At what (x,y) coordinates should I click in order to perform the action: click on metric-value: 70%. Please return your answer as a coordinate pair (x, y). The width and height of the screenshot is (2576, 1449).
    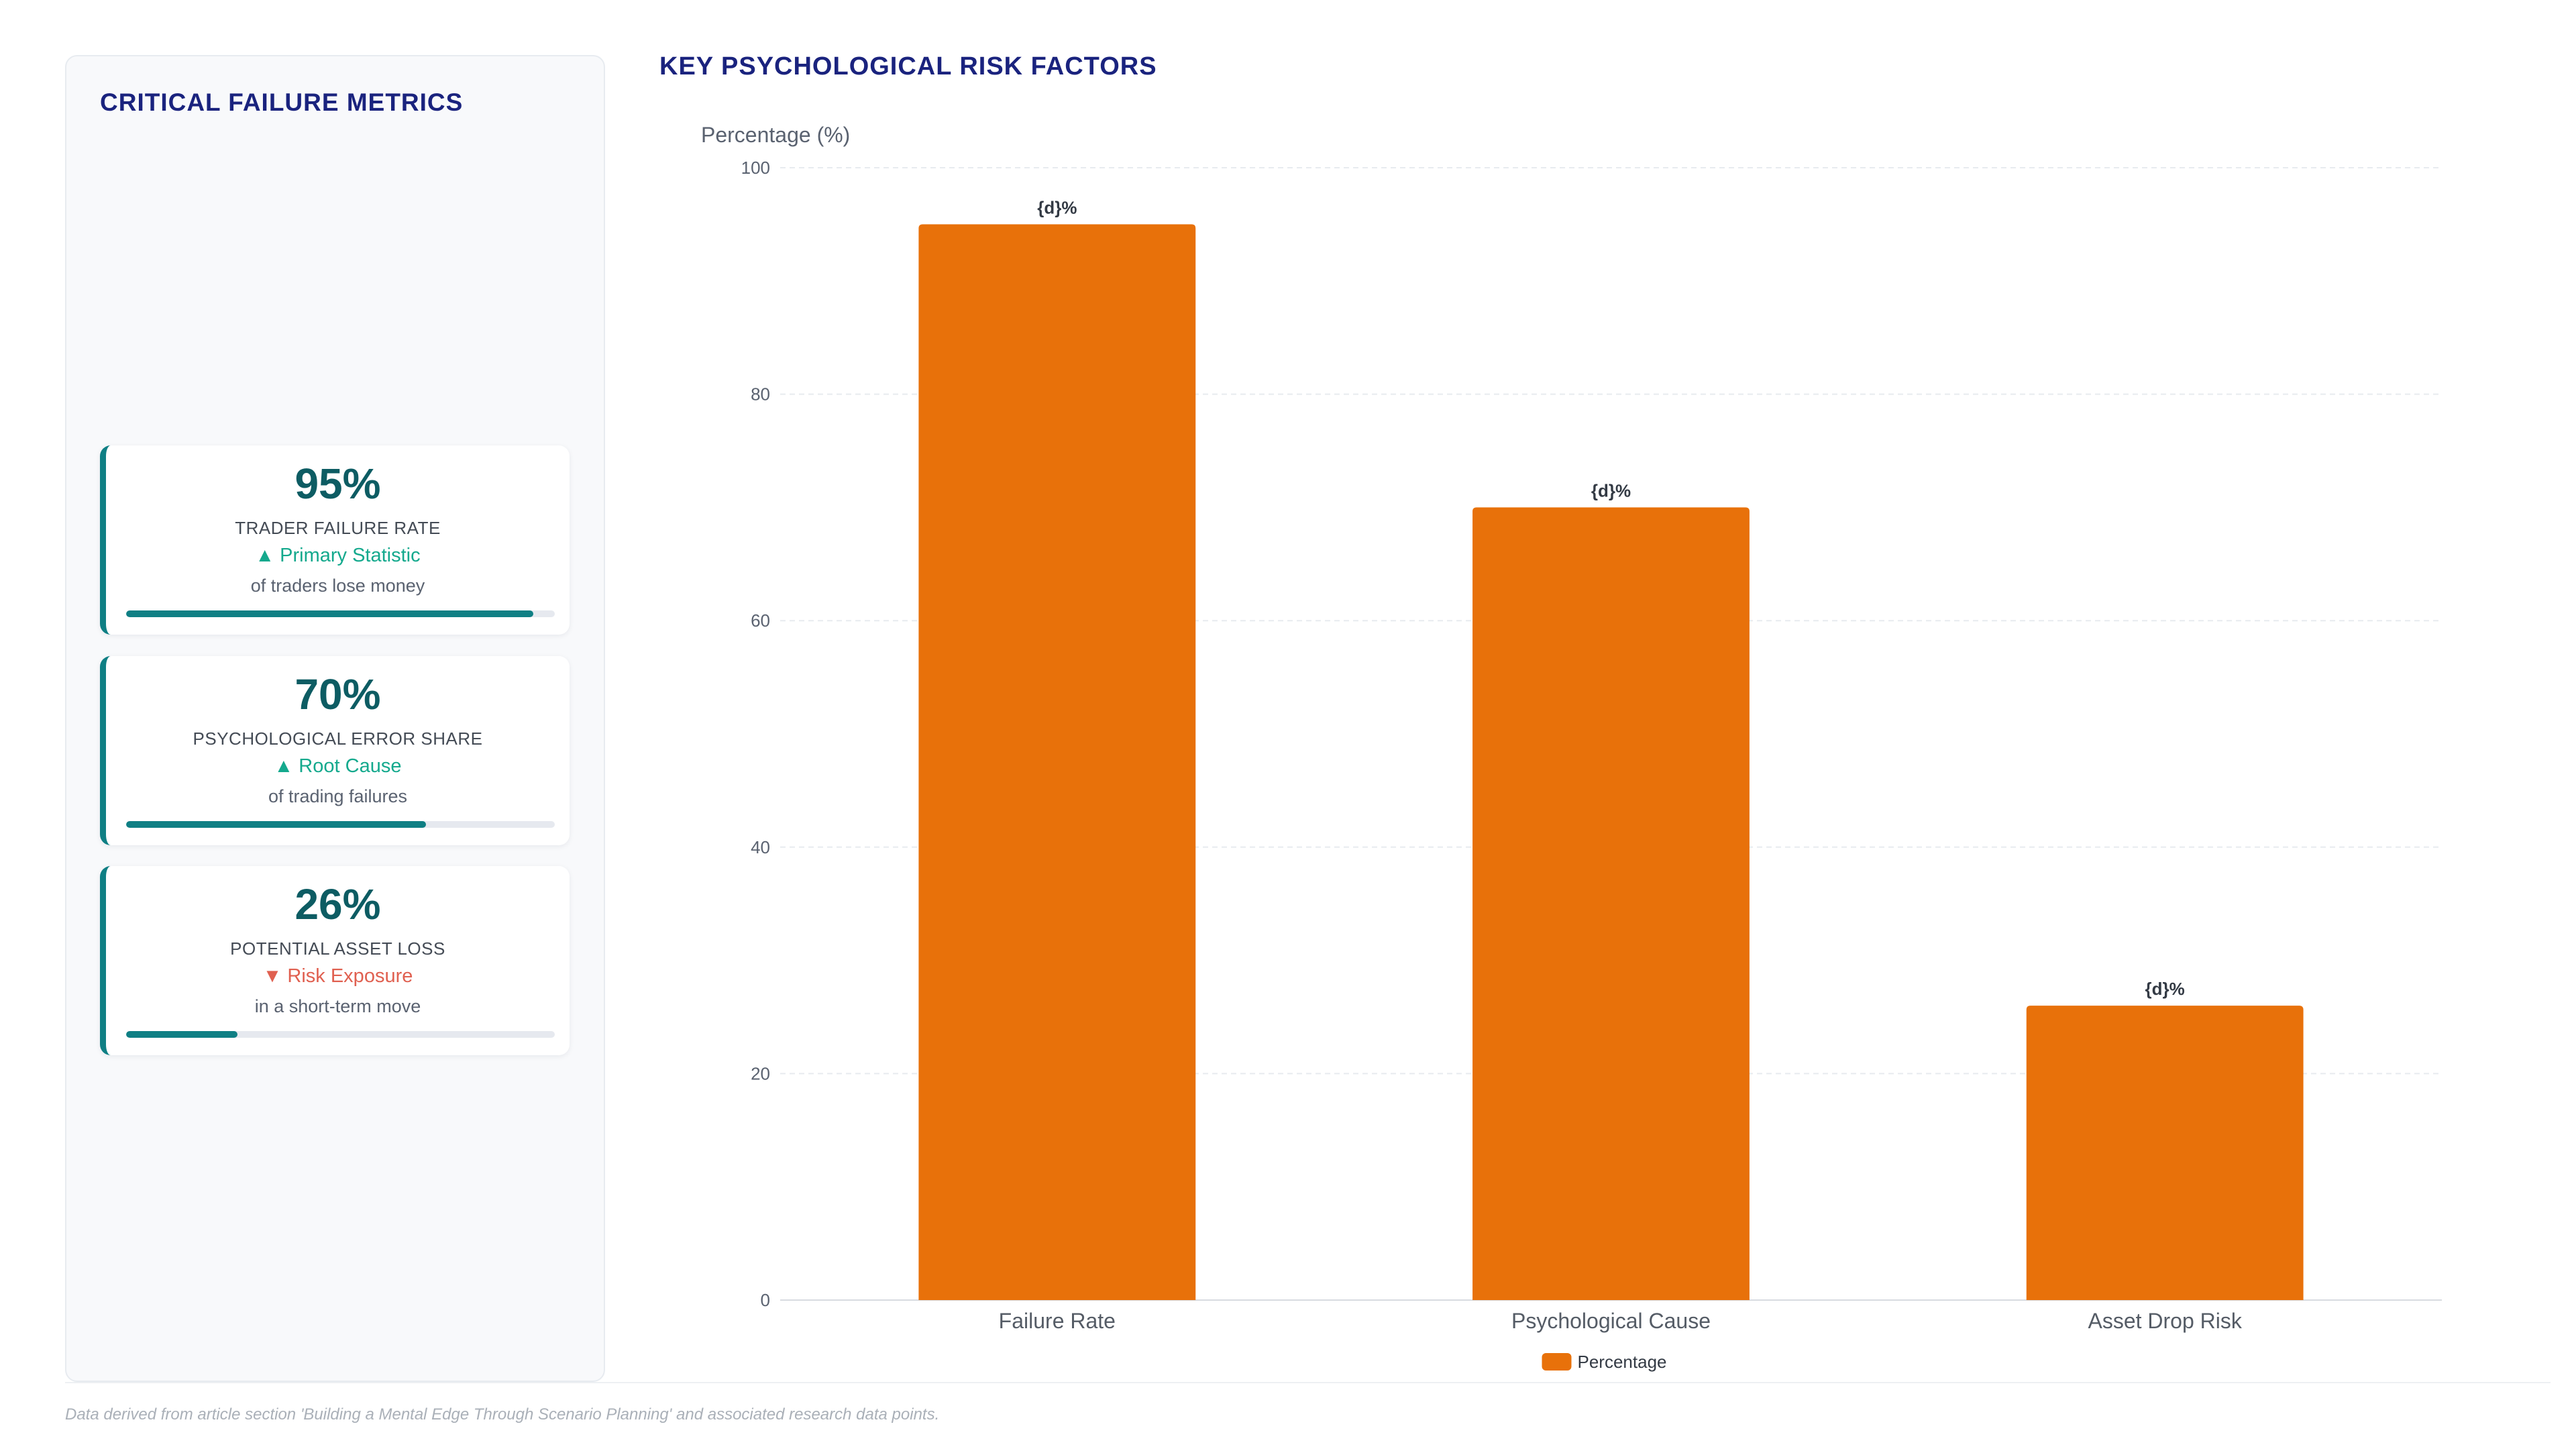
    Looking at the image, I should click on (337, 694).